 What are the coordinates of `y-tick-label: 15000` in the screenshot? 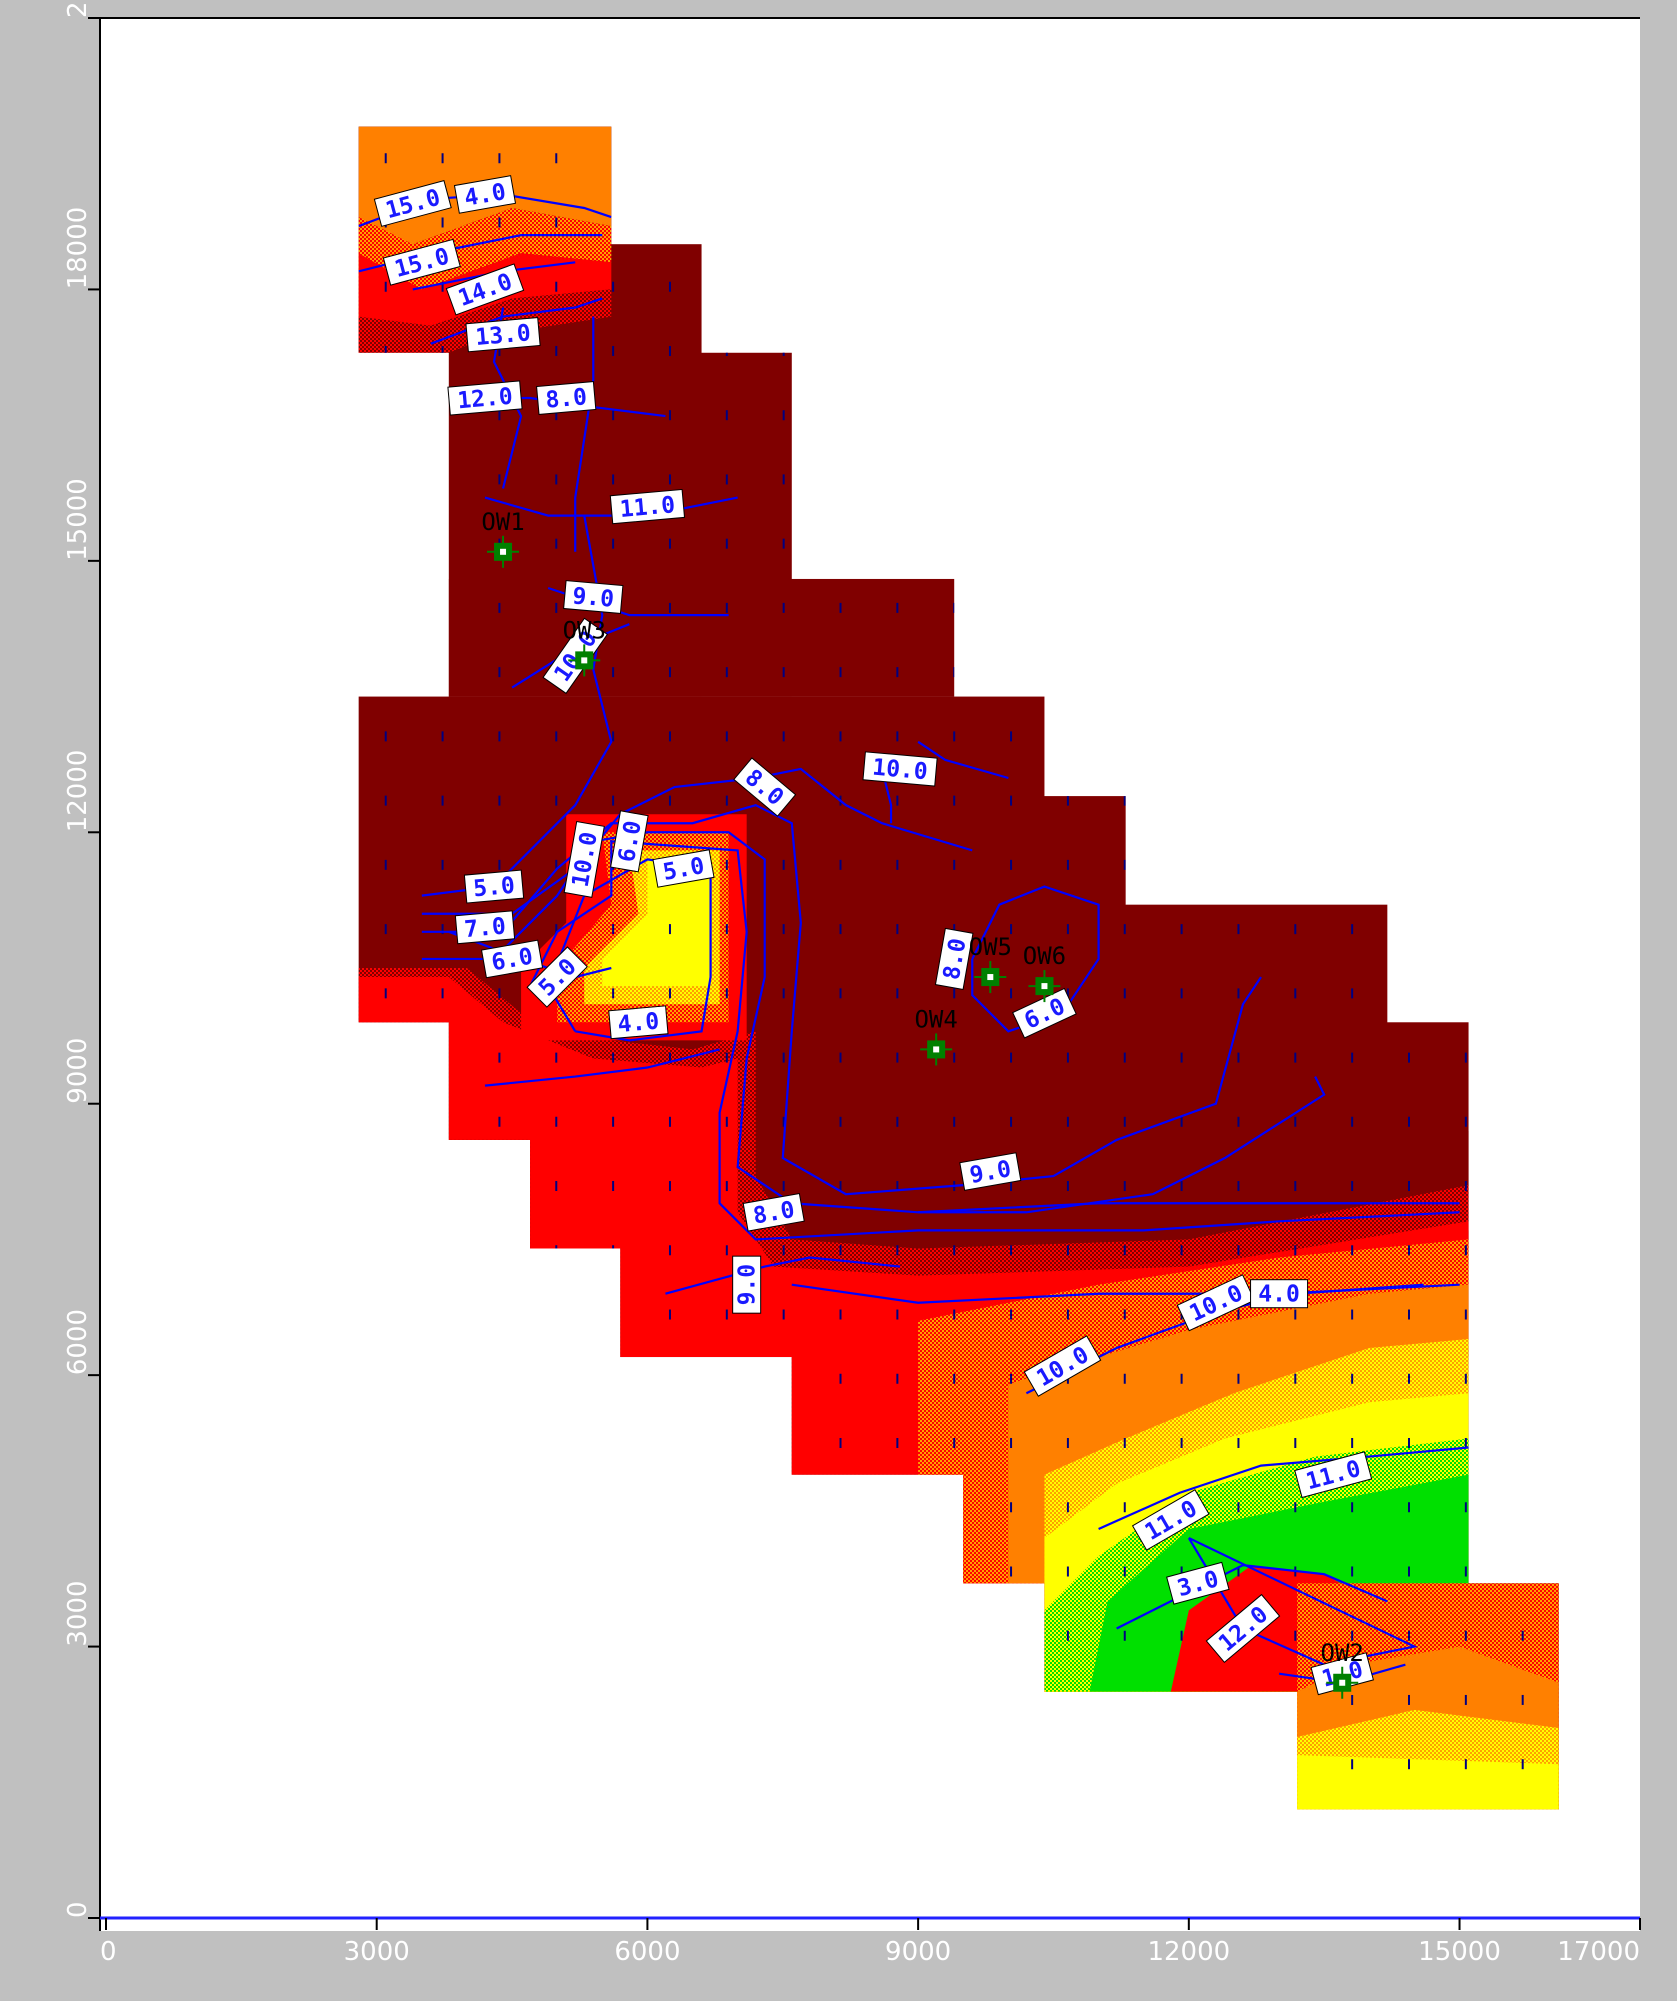 It's located at (78, 519).